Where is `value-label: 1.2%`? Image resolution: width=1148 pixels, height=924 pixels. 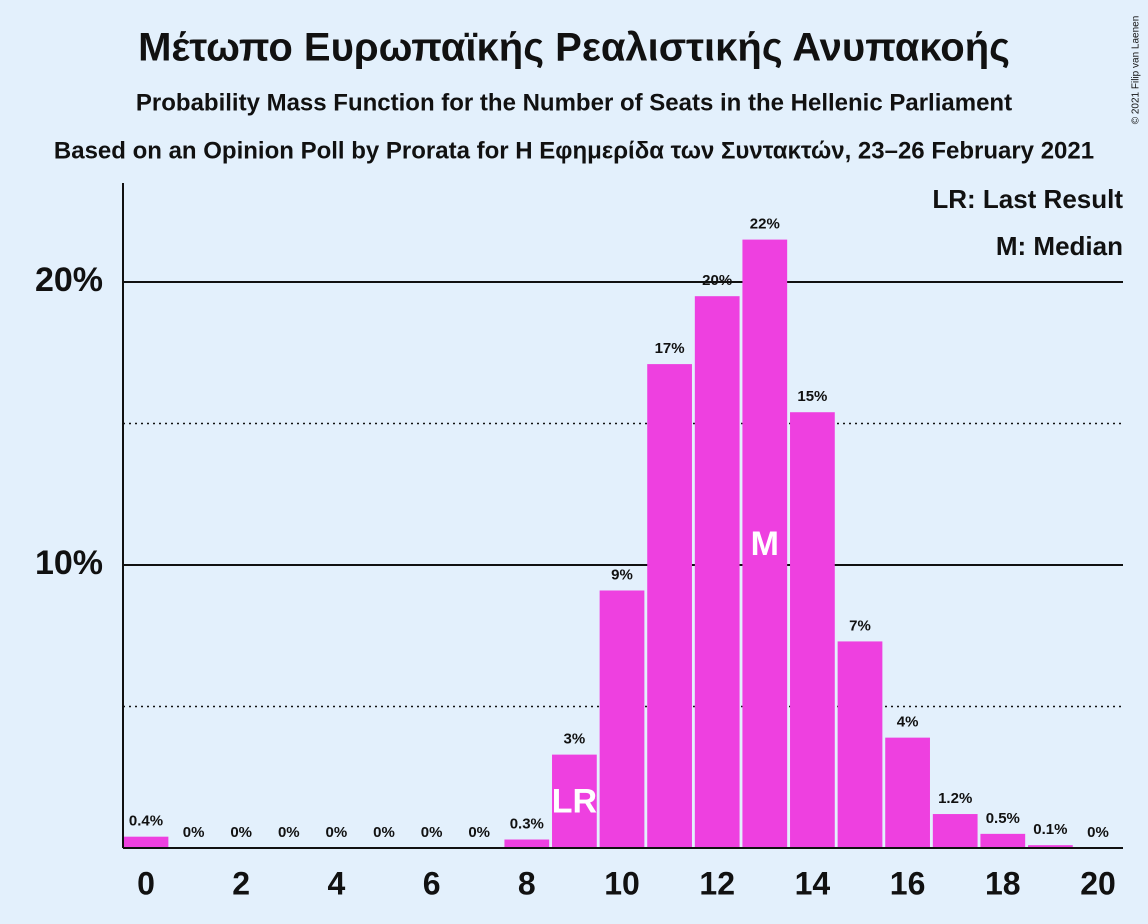 value-label: 1.2% is located at coordinates (955, 798).